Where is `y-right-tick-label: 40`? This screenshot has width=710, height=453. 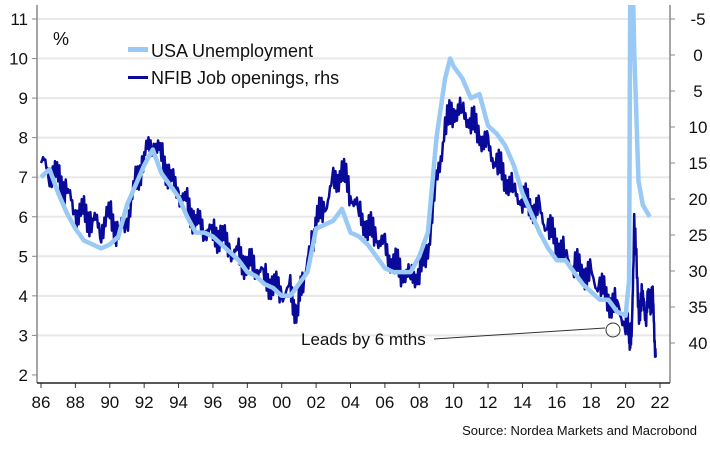
y-right-tick-label: 40 is located at coordinates (698, 343).